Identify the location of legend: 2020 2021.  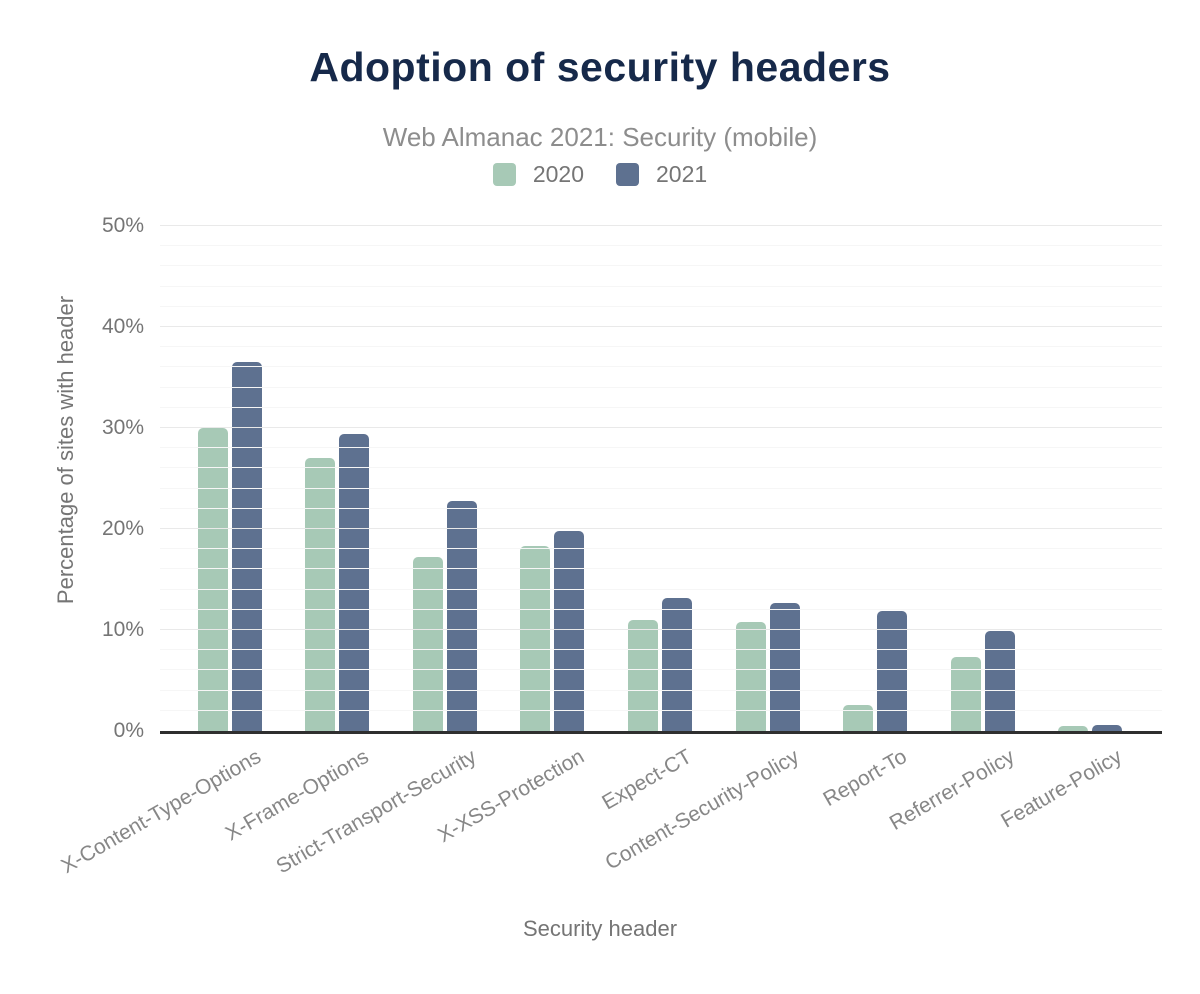
(600, 174).